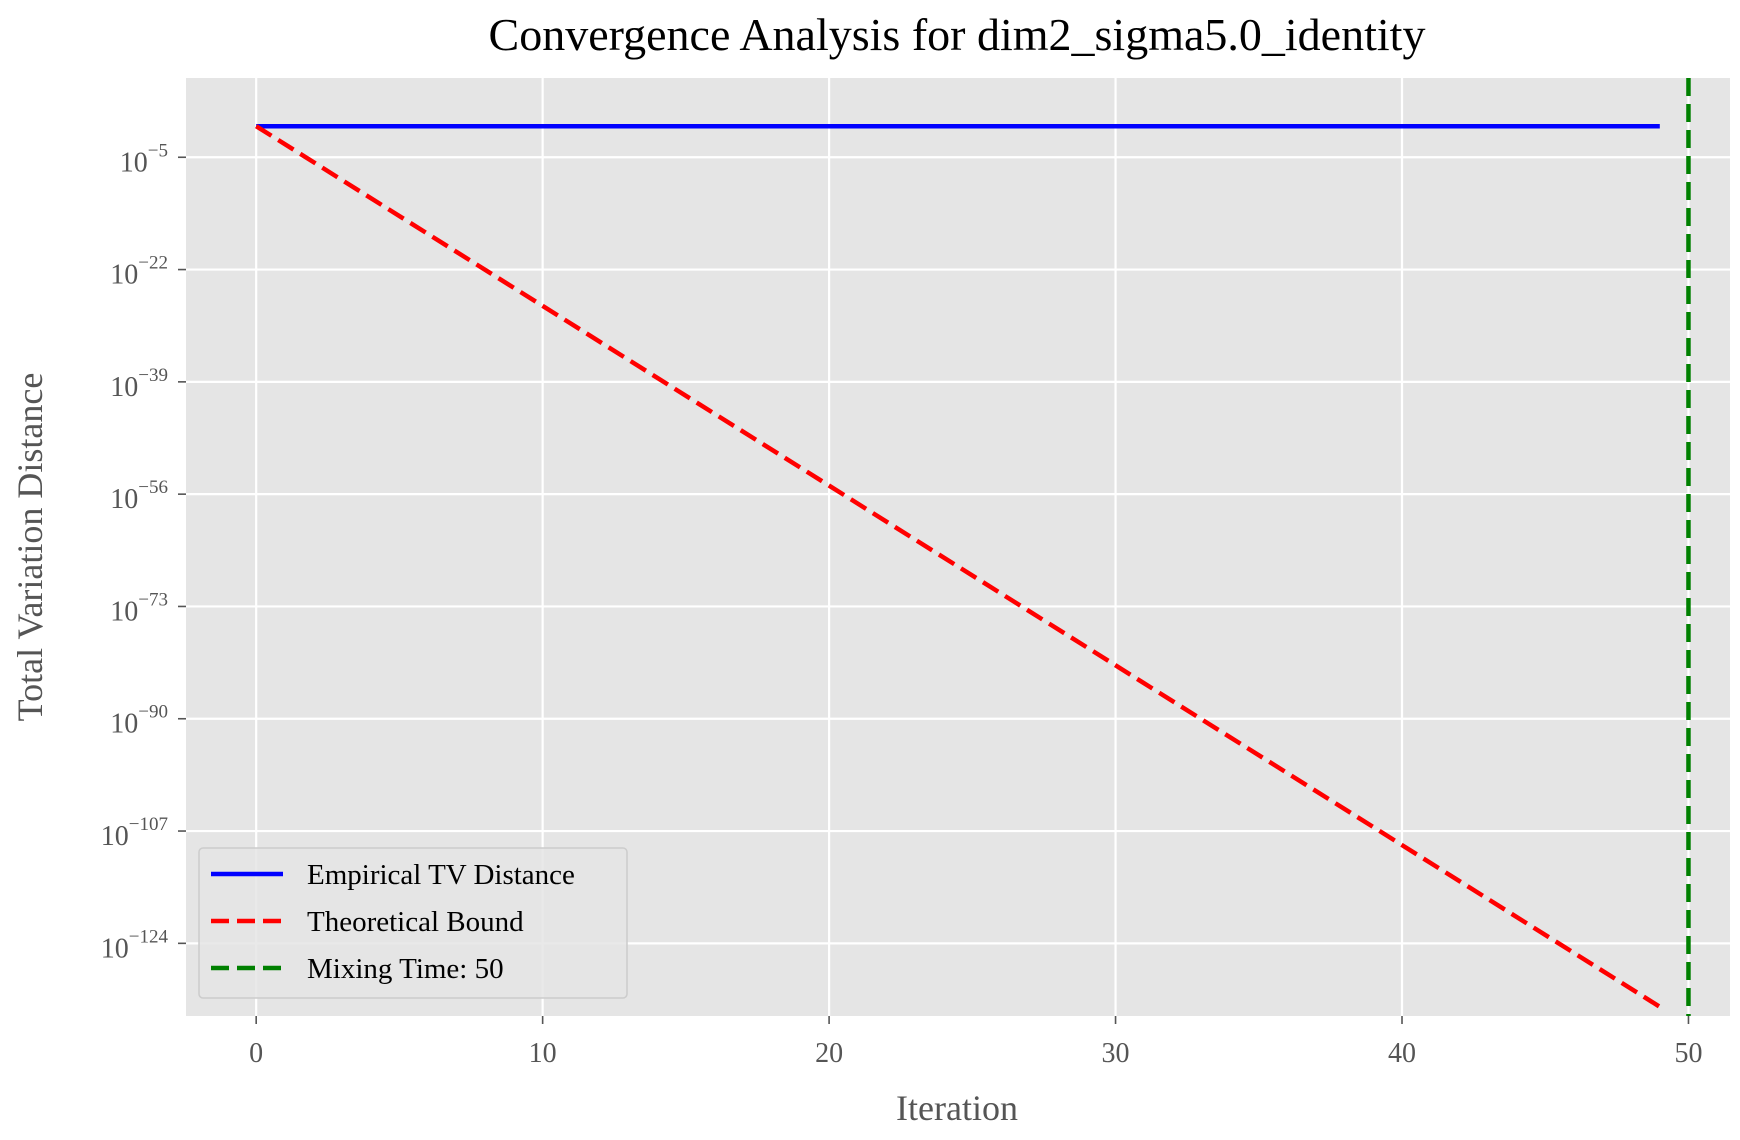 The image size is (1740, 1140). I want to click on y-tick-label: 10−22, so click(139, 272).